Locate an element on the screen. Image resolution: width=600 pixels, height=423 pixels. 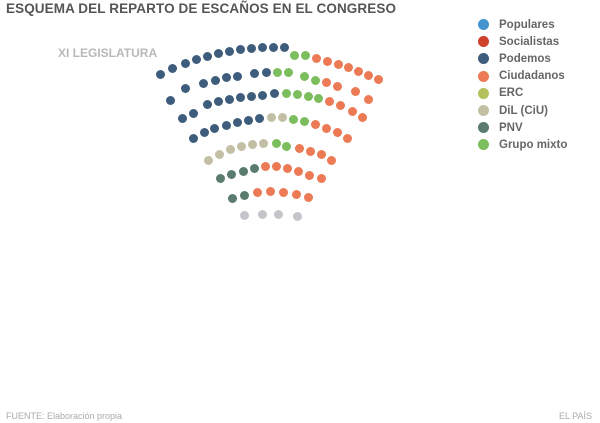
legend-item-pnv: PNV is located at coordinates (522, 127).